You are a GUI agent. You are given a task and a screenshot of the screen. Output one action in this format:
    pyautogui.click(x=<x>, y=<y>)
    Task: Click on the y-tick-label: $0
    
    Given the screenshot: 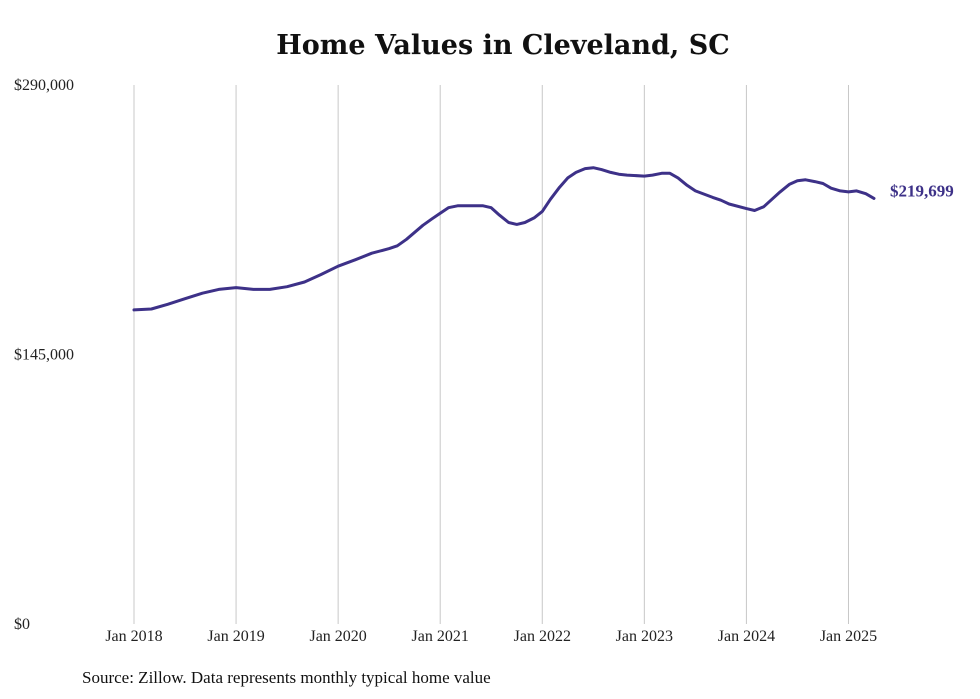 What is the action you would take?
    pyautogui.click(x=22, y=624)
    